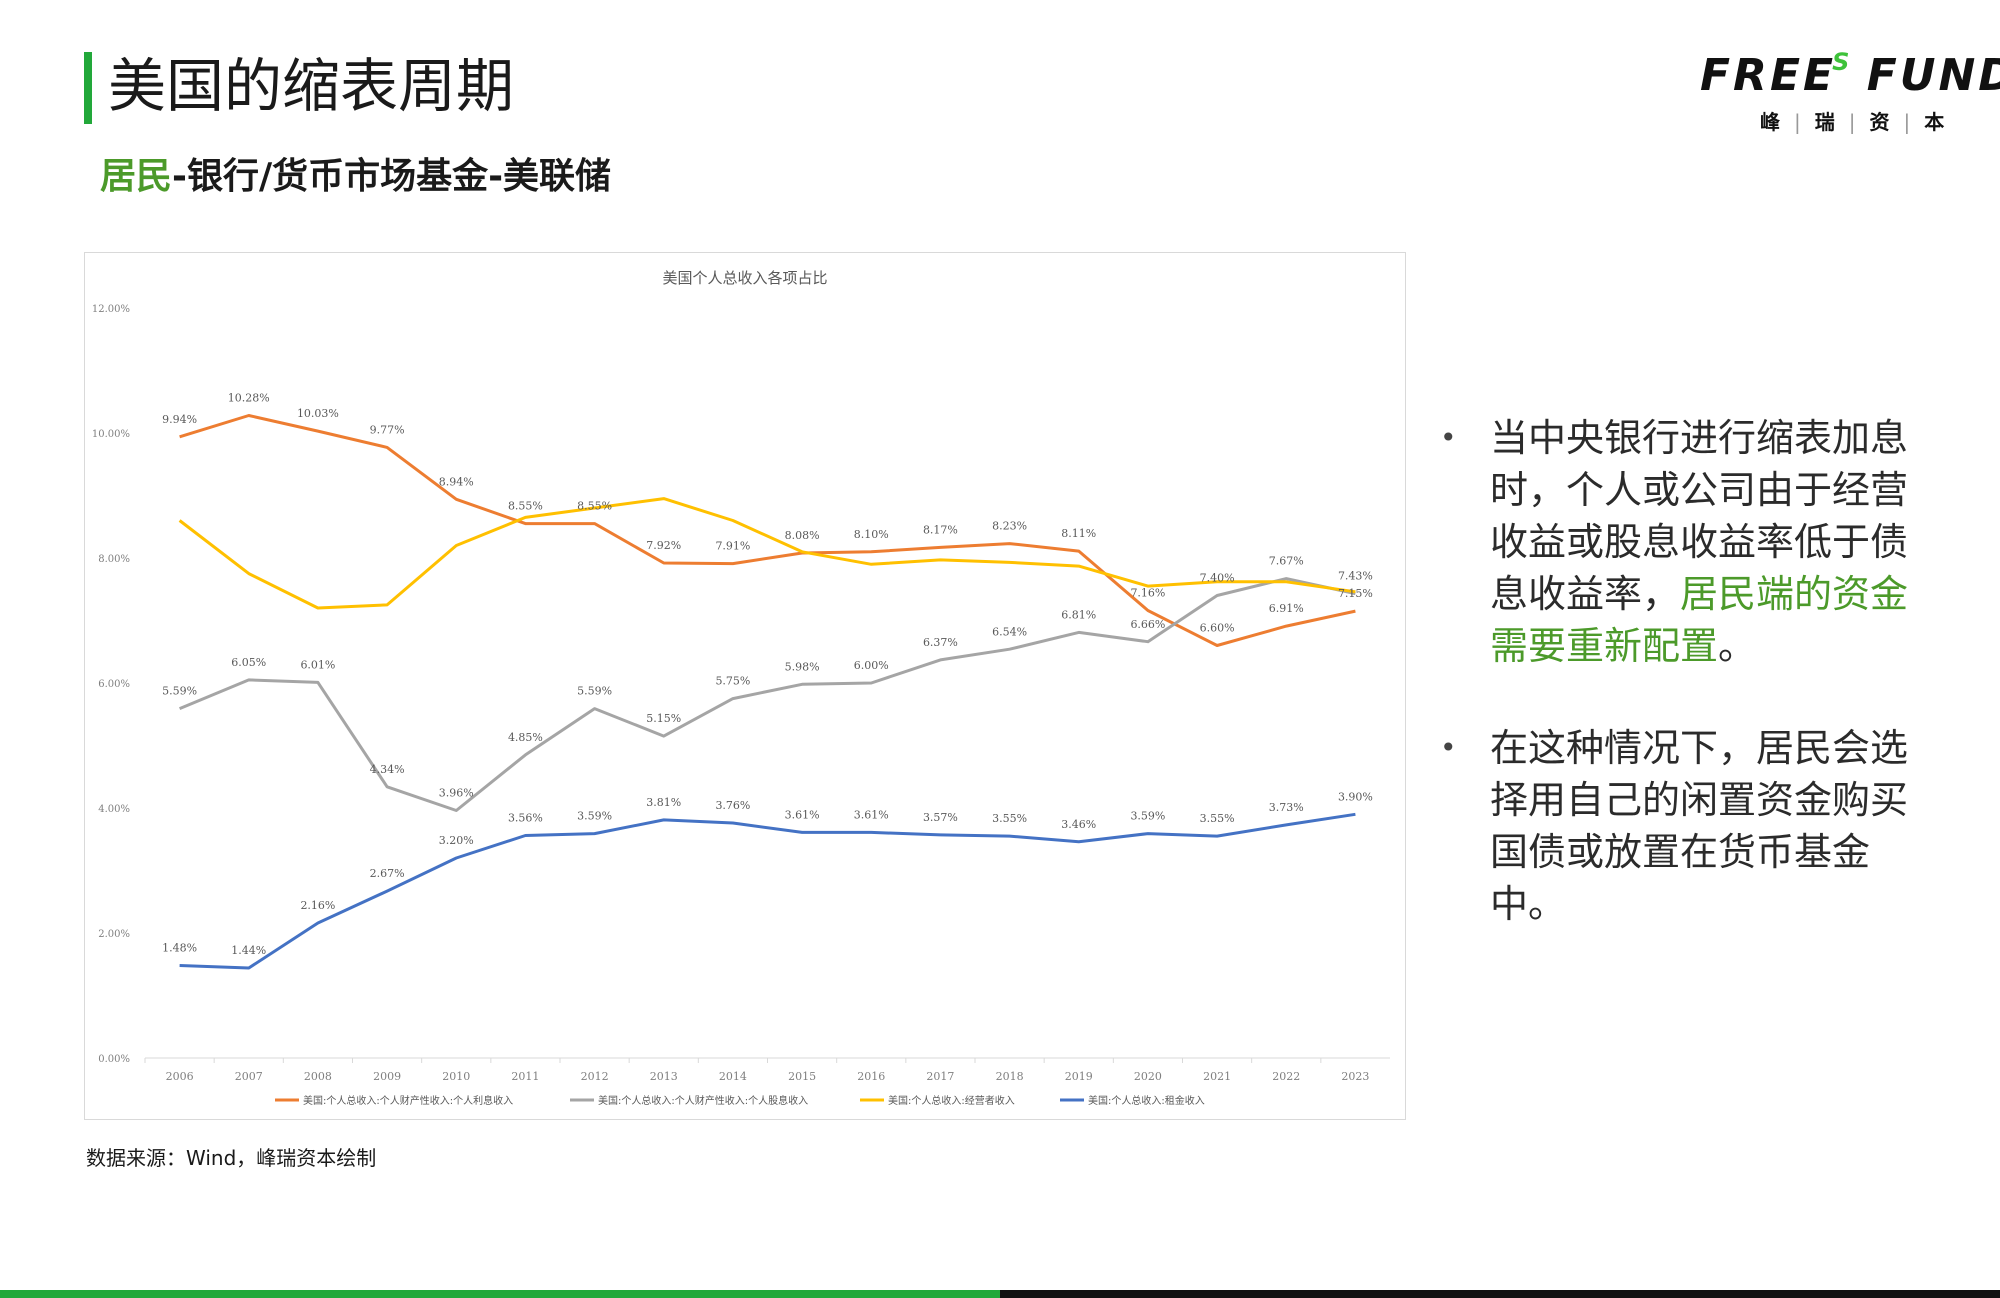 This screenshot has width=2000, height=1298. I want to click on x-tick-label: 2012, so click(595, 1076).